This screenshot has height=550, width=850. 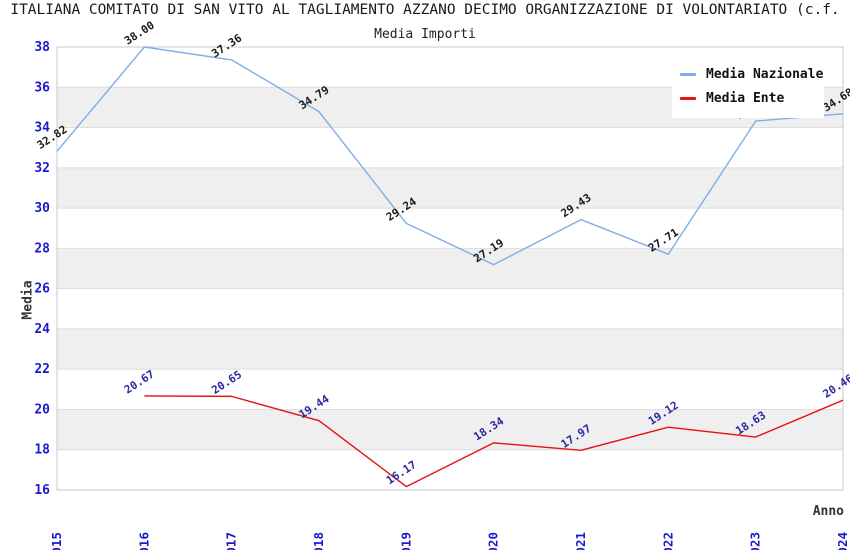 What do you see at coordinates (42, 47) in the screenshot?
I see `y-tick-label: 38` at bounding box center [42, 47].